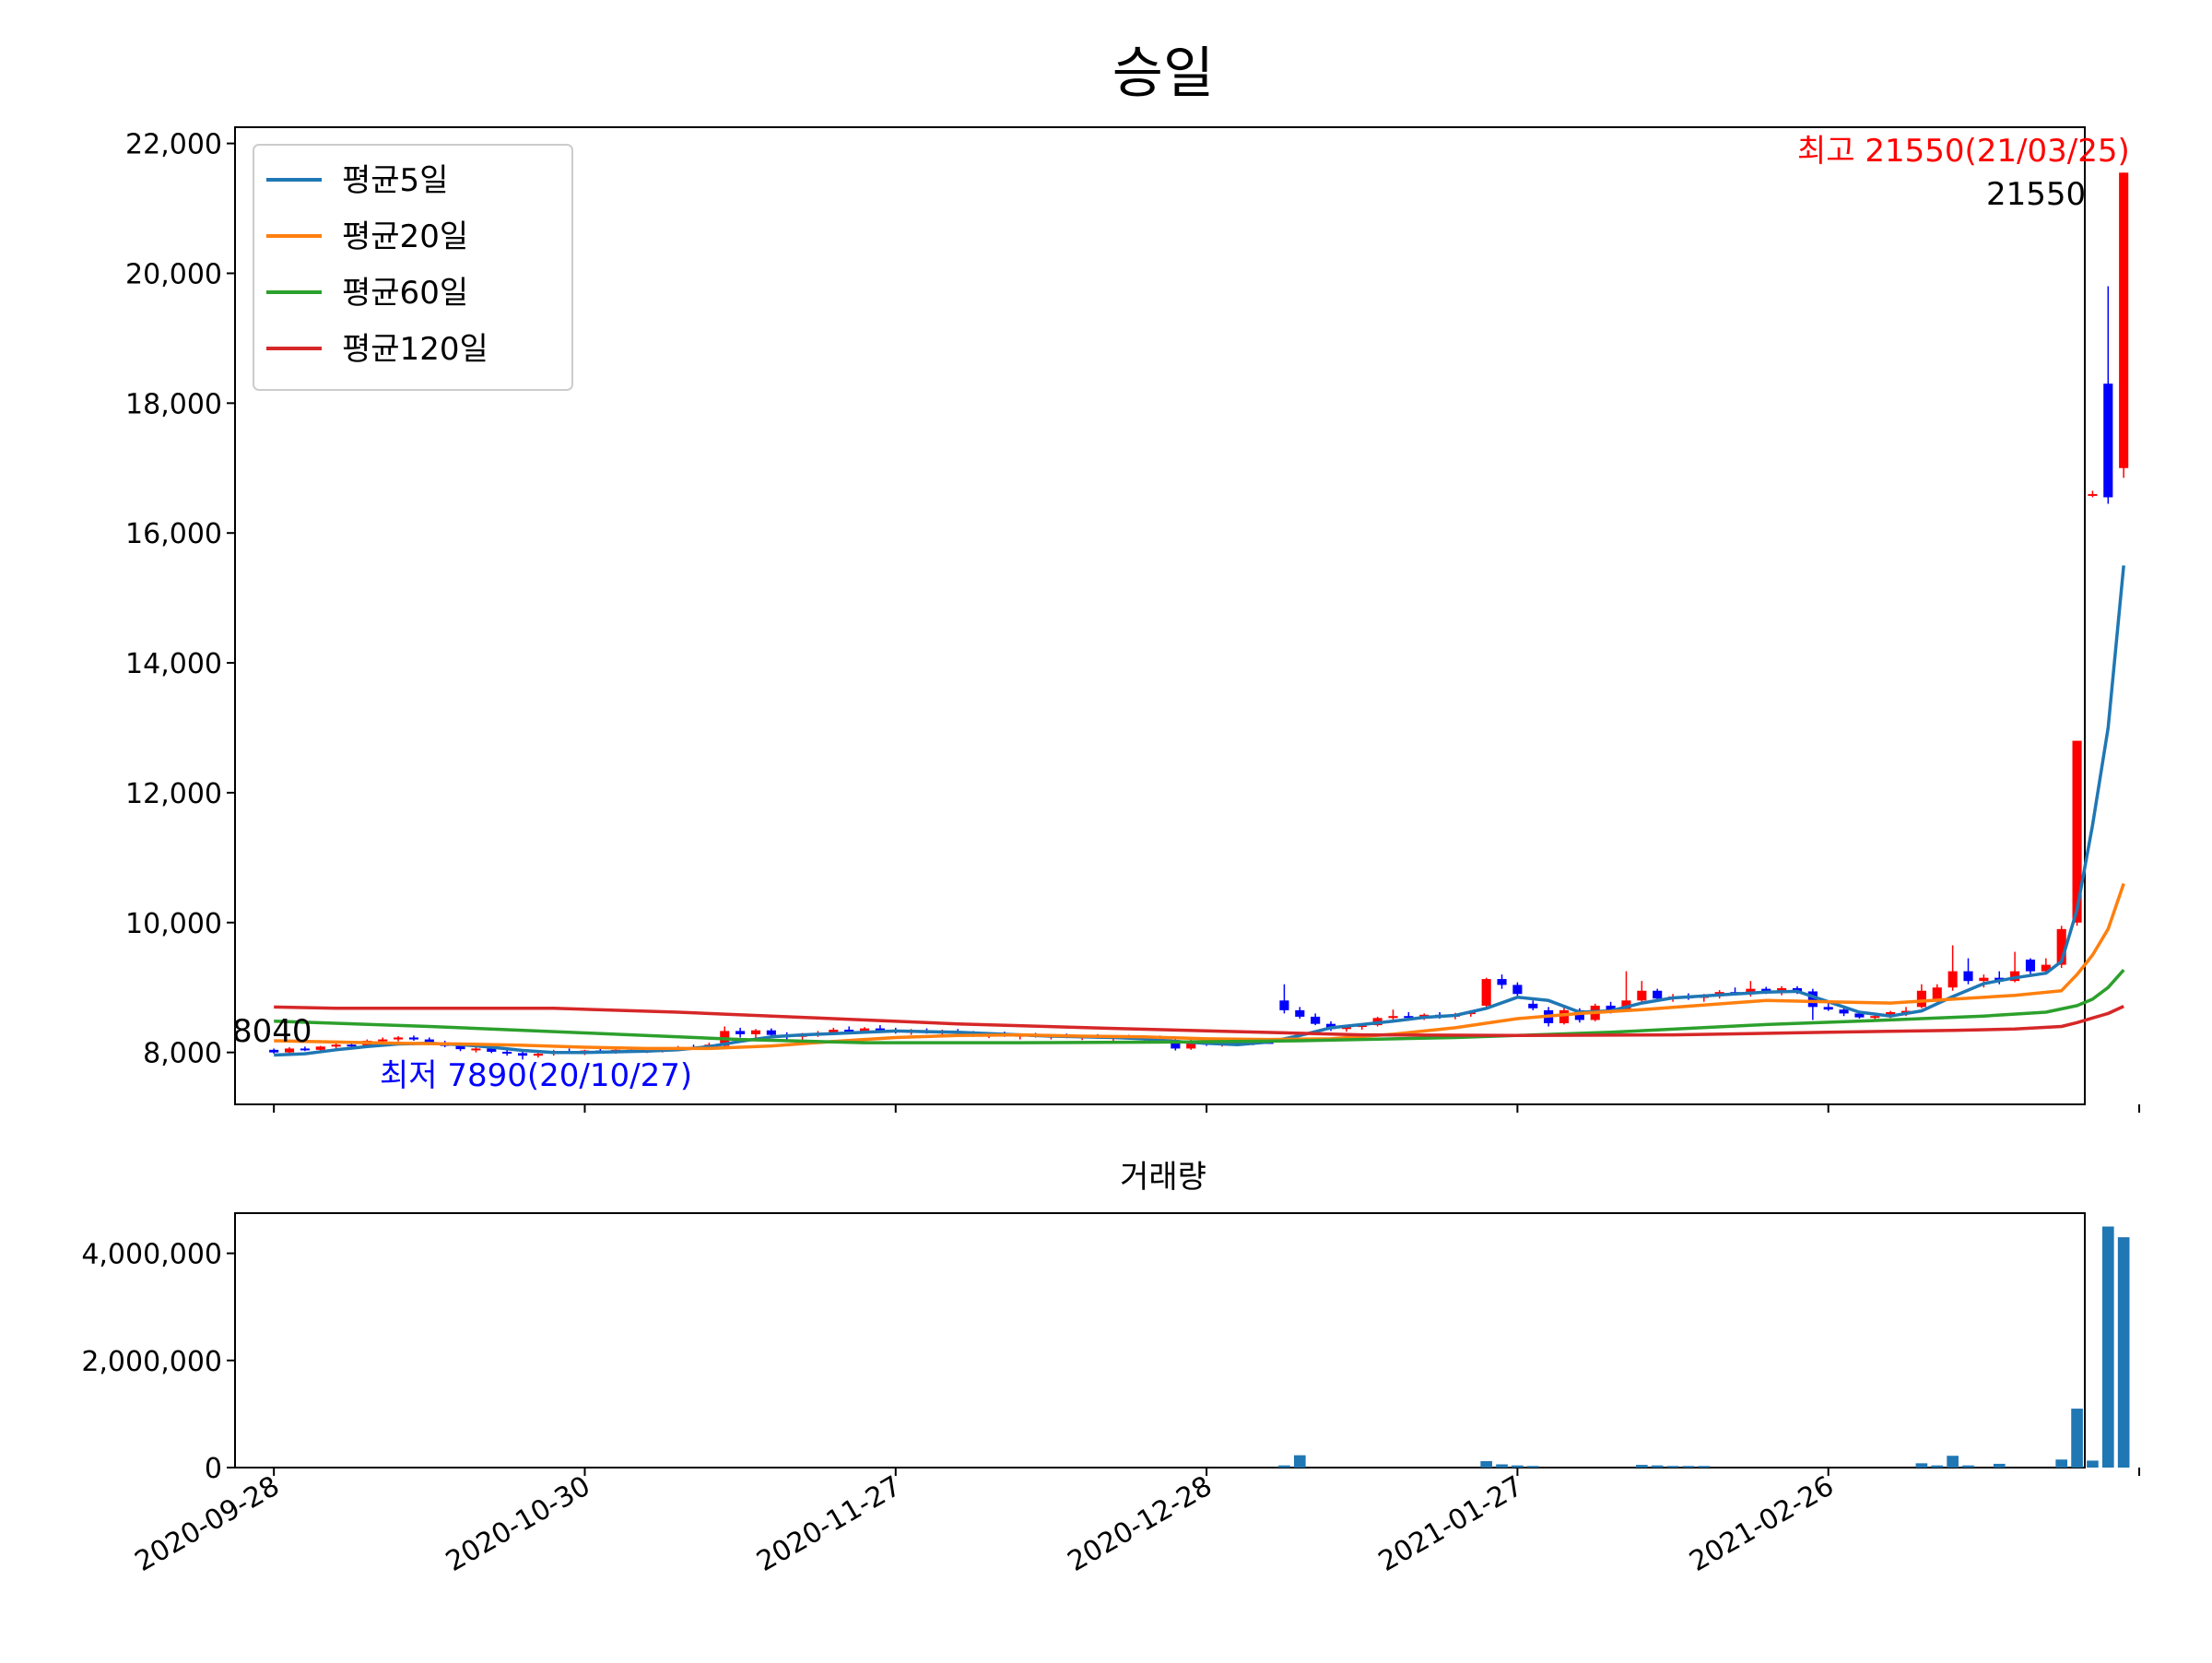 Image resolution: width=2212 pixels, height=1663 pixels. Describe the element at coordinates (173, 404) in the screenshot. I see `price-y-tick-label: 18,000` at that location.